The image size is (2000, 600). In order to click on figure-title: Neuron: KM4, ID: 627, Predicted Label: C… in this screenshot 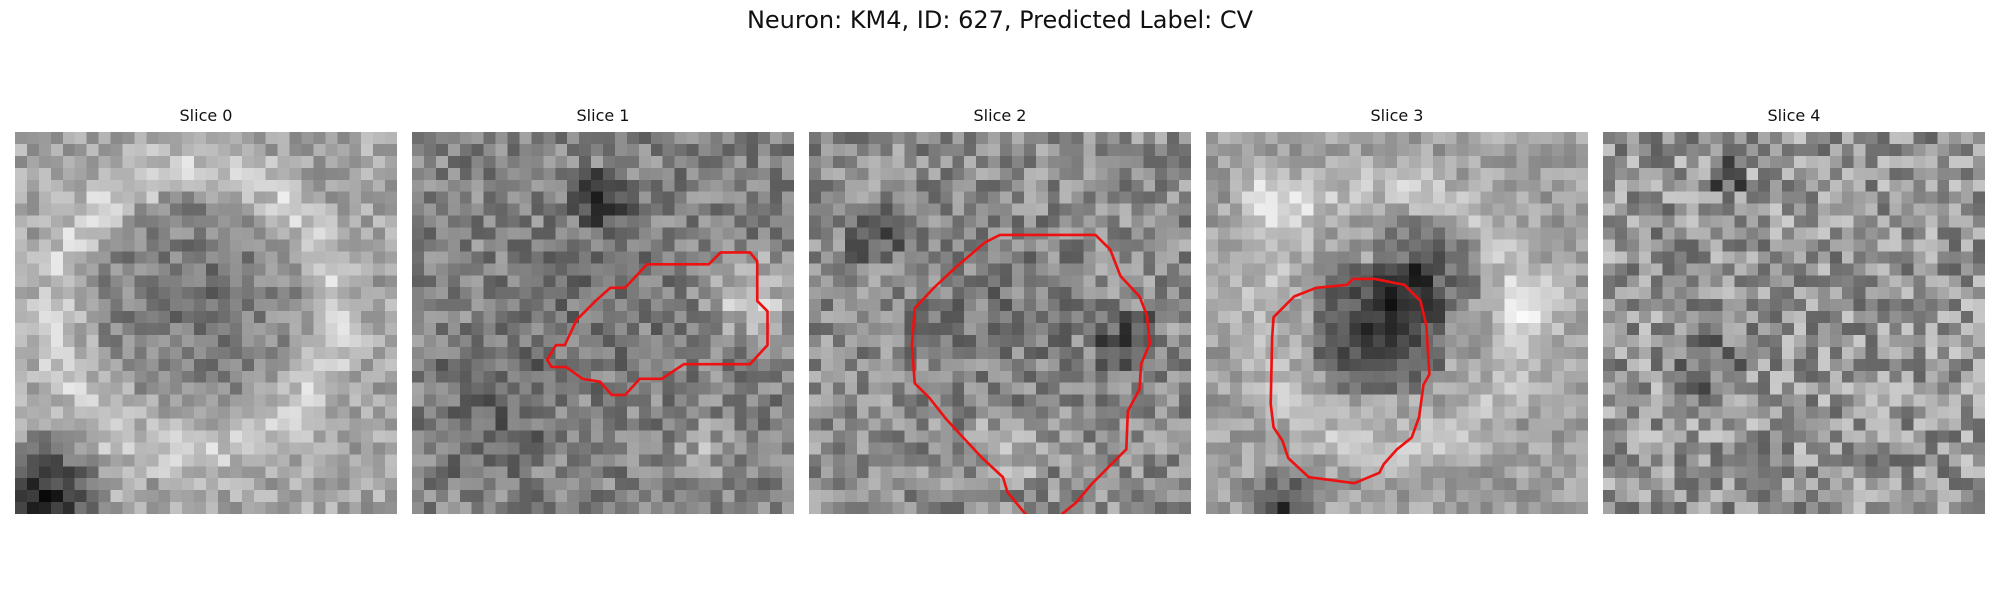, I will do `click(1000, 20)`.